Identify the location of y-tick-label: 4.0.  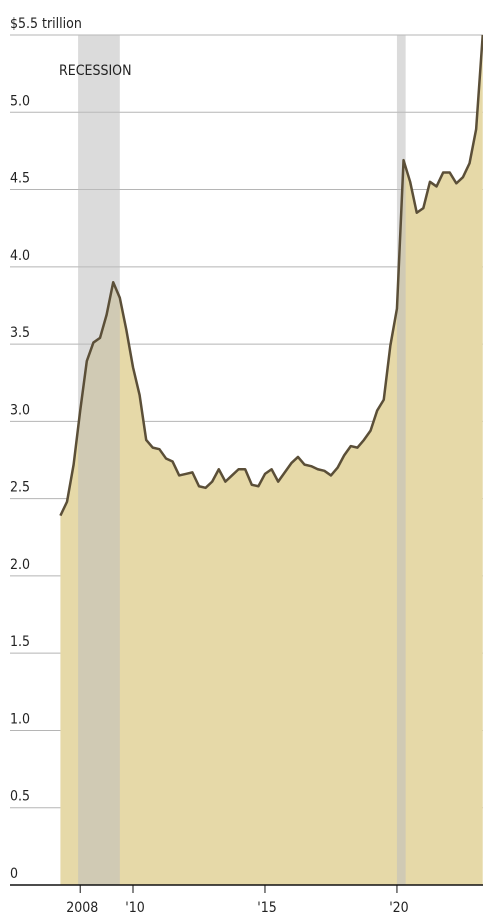
(20, 256).